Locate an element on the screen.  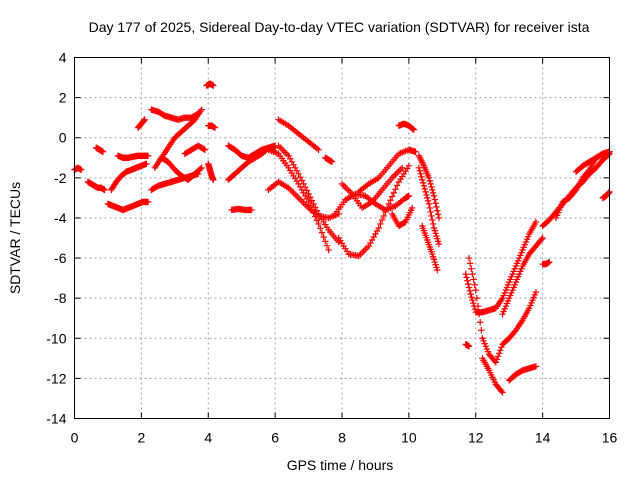
y-tick-label: 2 is located at coordinates (63, 98).